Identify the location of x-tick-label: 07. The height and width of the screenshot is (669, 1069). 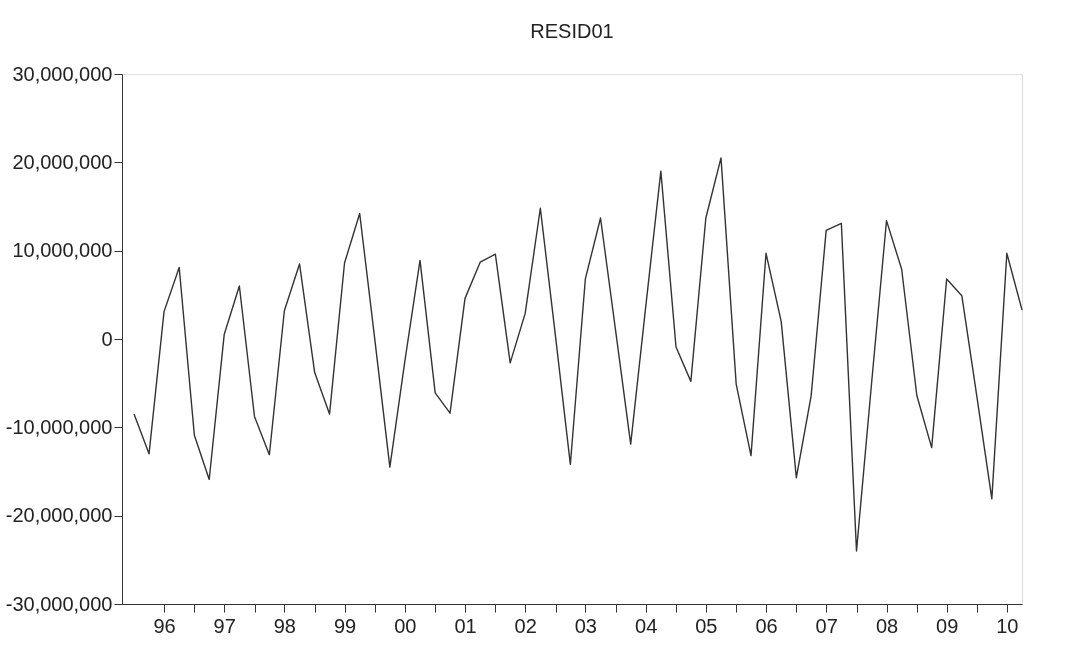
(826, 625).